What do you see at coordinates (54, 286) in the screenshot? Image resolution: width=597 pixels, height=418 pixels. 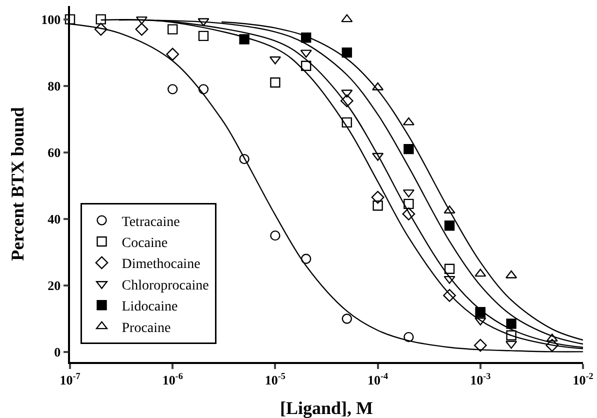 I see `y-tick-label: 20` at bounding box center [54, 286].